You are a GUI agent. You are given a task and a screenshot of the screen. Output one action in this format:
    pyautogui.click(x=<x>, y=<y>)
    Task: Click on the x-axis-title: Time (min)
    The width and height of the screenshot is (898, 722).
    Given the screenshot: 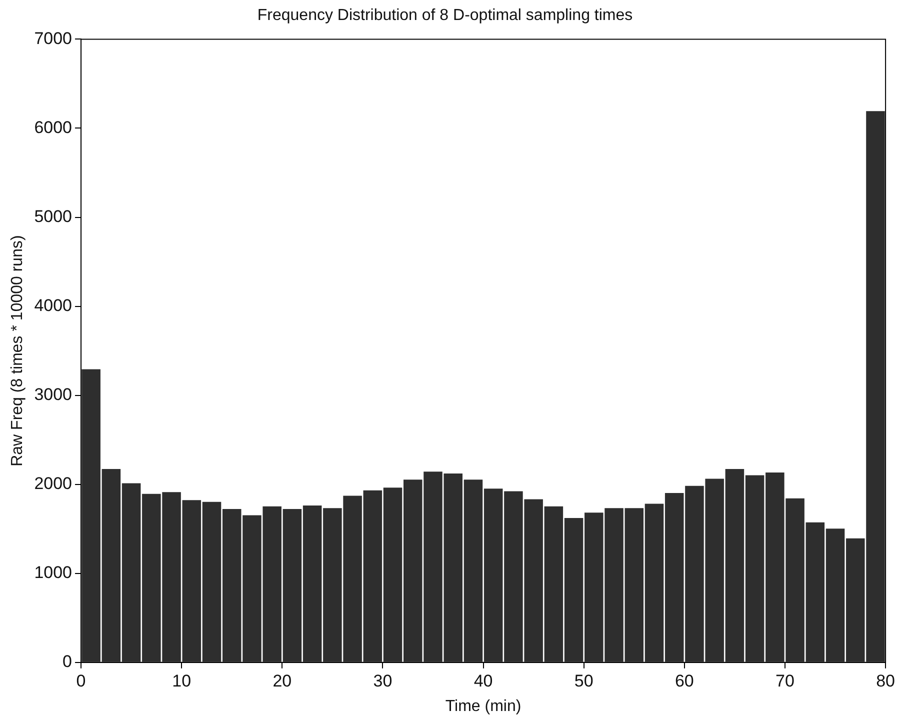 What is the action you would take?
    pyautogui.click(x=483, y=706)
    